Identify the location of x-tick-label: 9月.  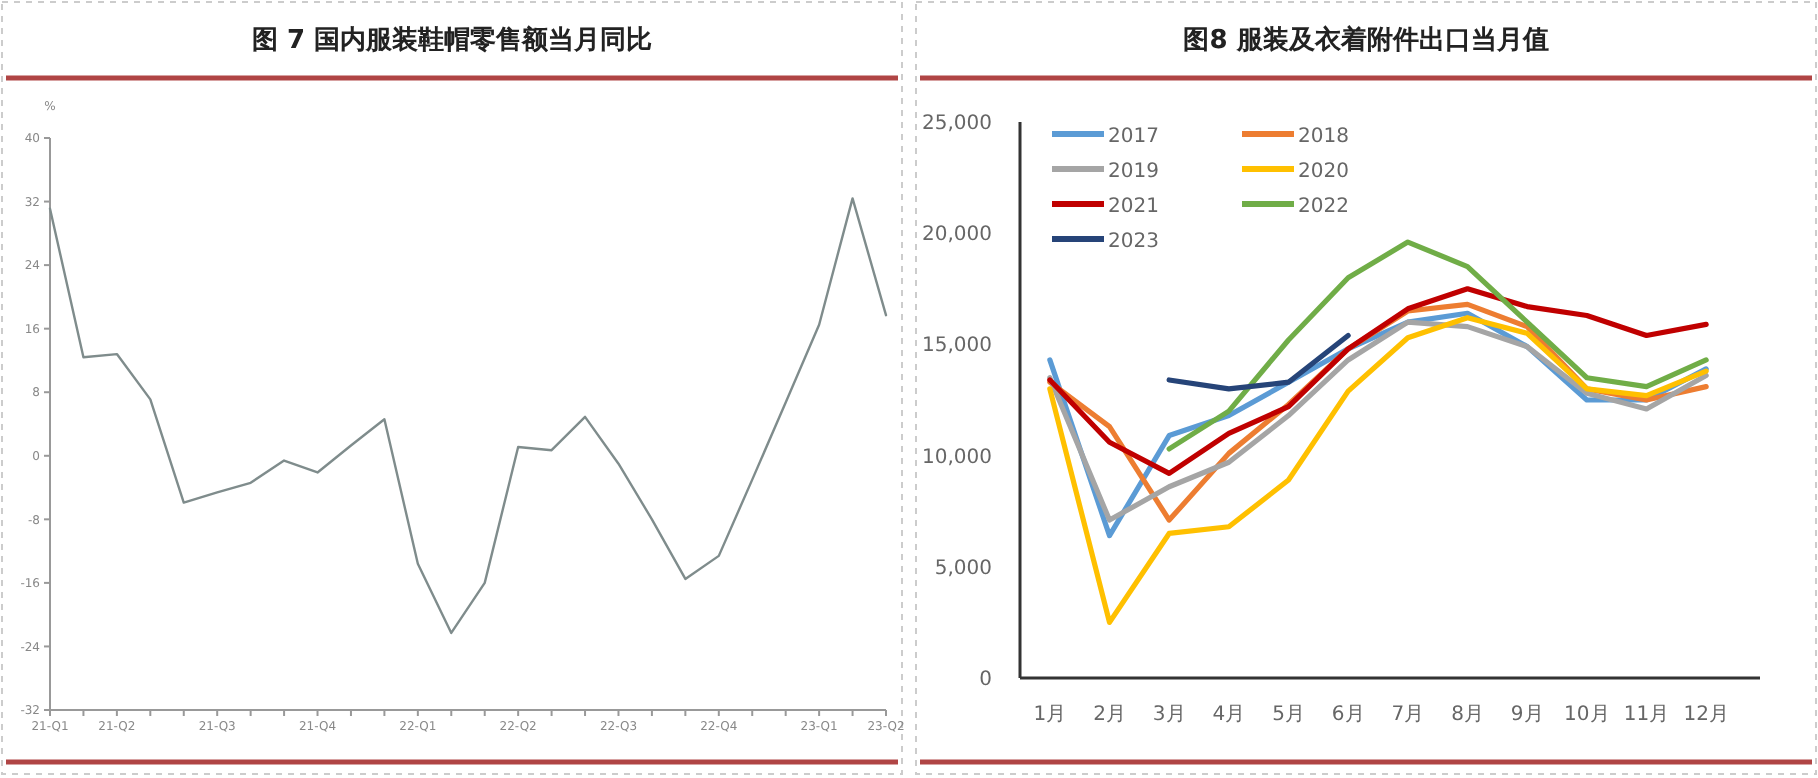
(1527, 715).